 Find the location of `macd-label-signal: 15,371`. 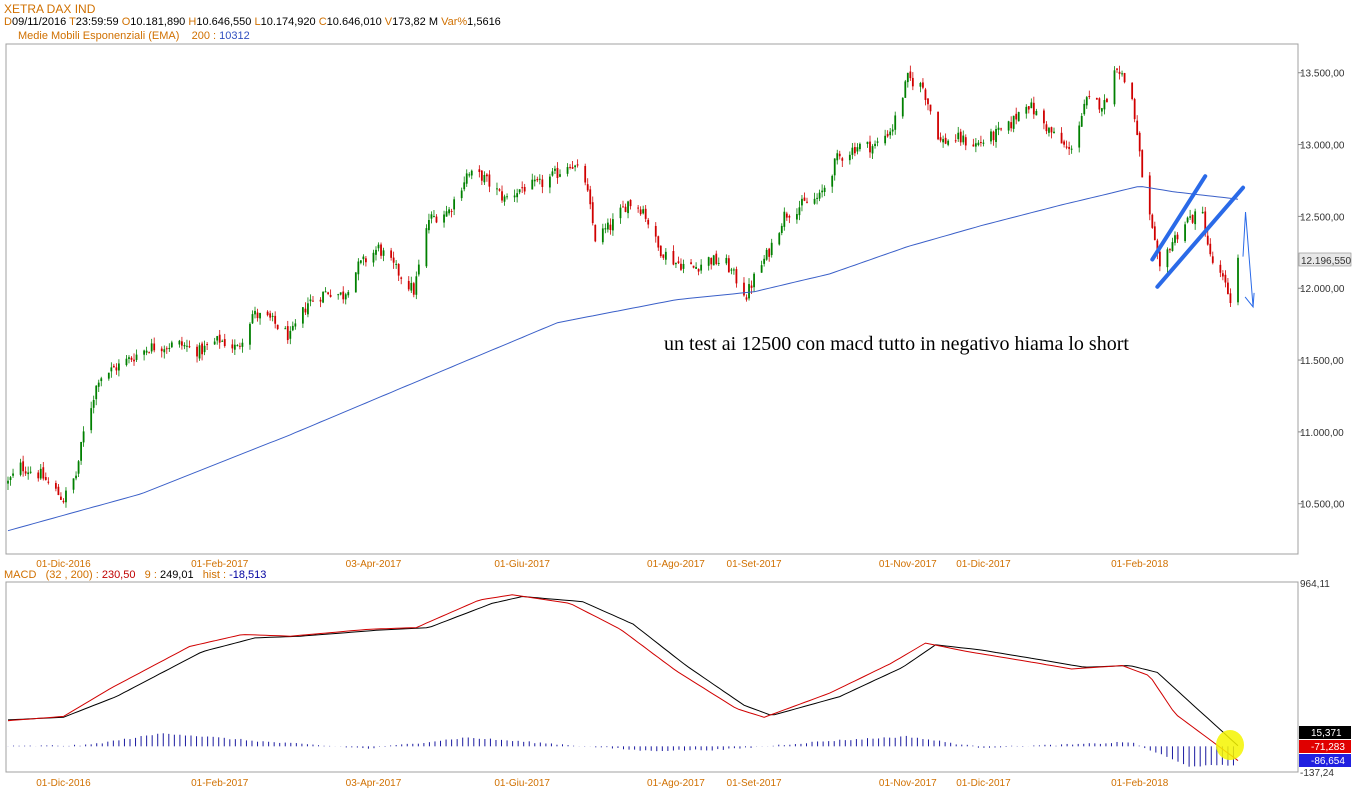

macd-label-signal: 15,371 is located at coordinates (1326, 733).